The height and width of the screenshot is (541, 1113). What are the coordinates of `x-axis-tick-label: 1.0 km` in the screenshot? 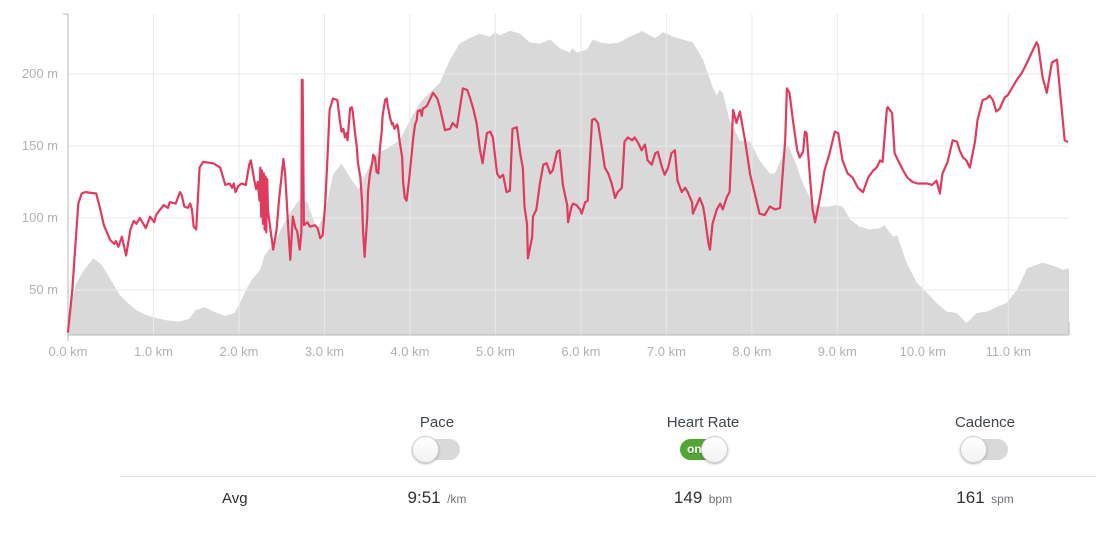 It's located at (153, 351).